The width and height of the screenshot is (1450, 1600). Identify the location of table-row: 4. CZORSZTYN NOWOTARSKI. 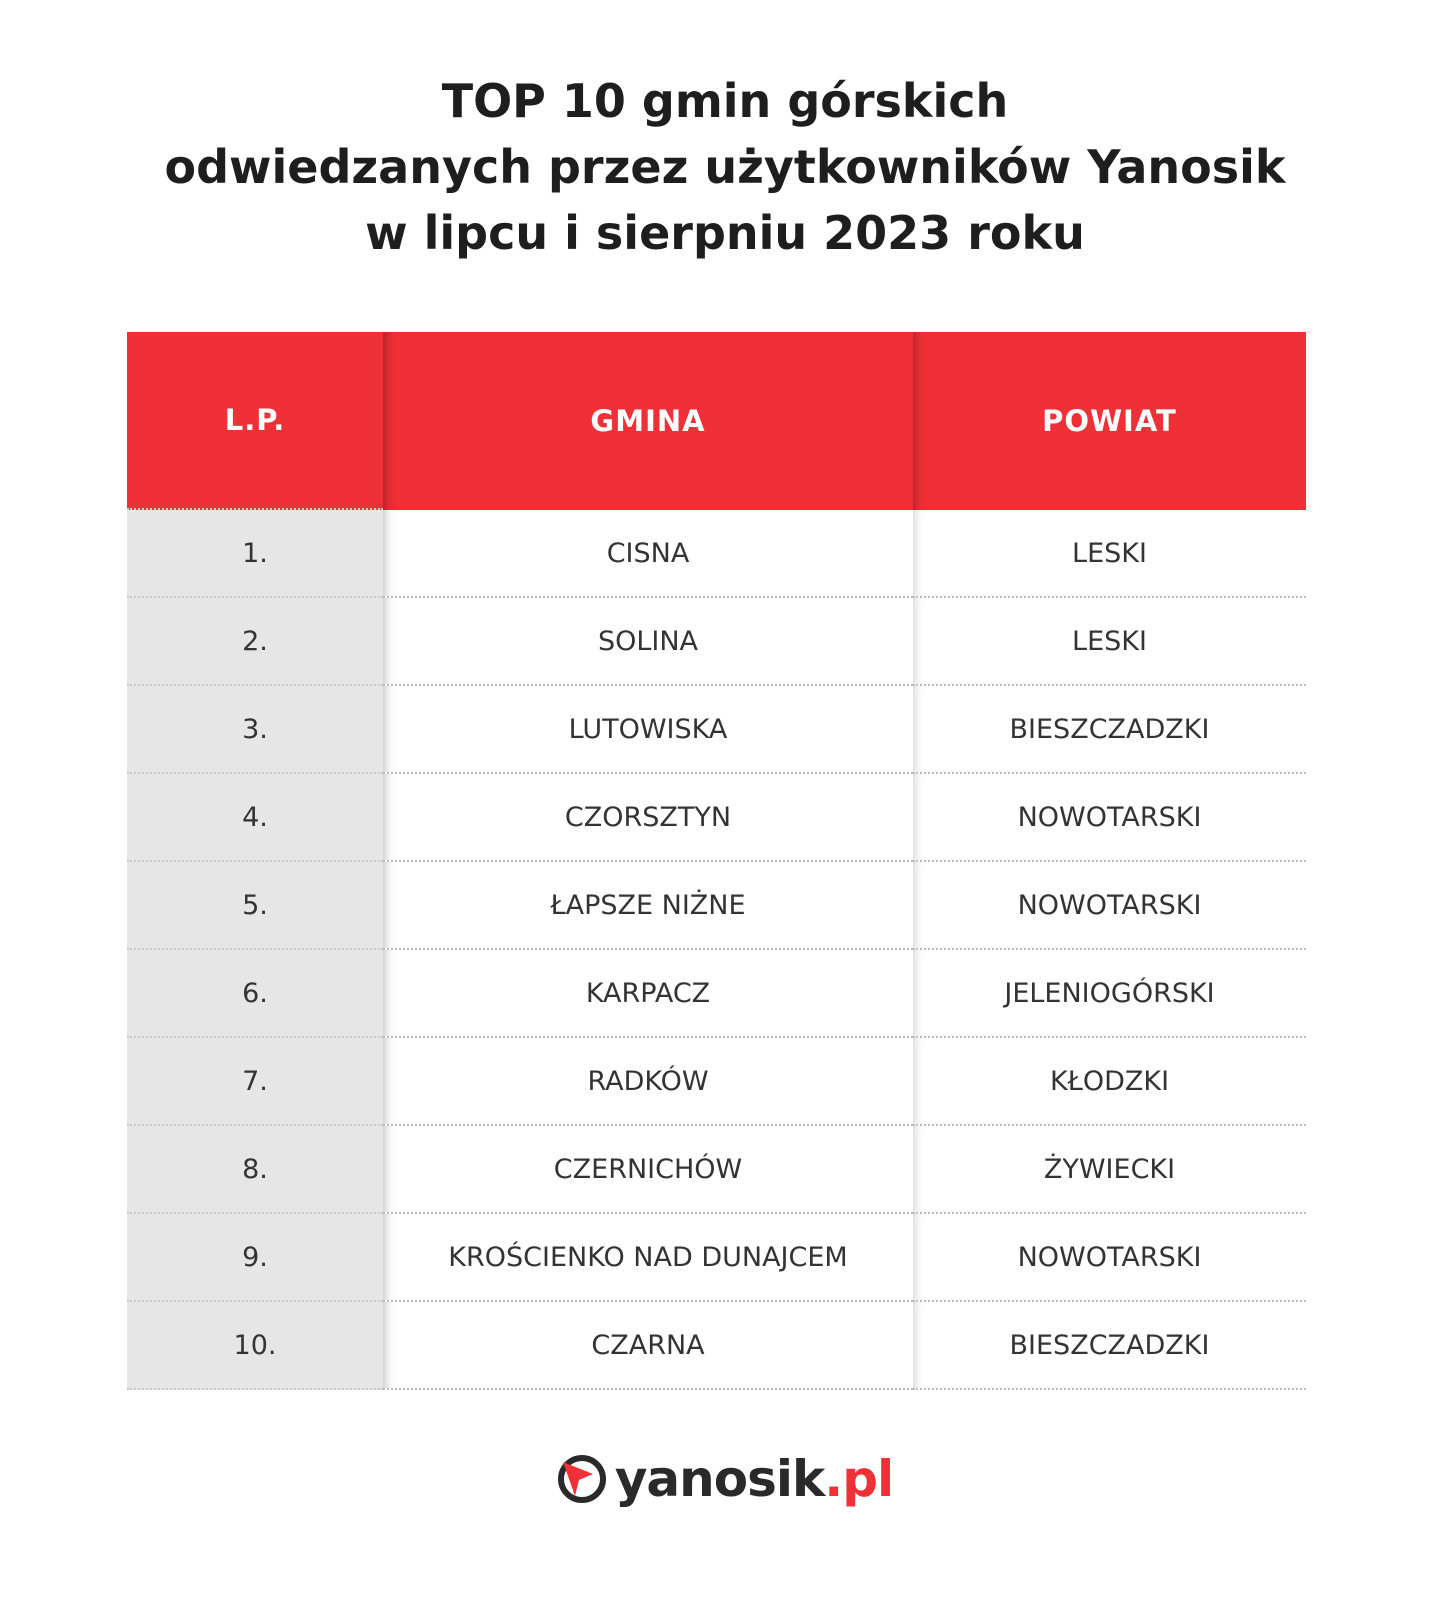
(716, 818).